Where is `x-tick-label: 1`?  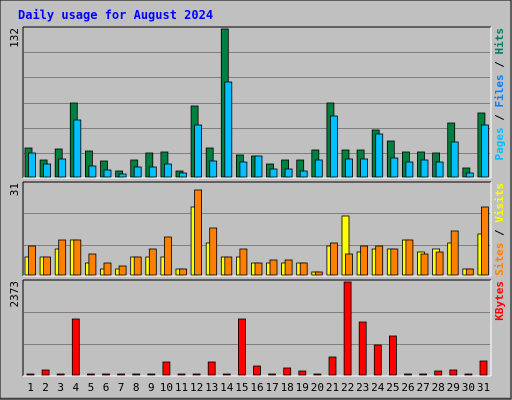
x-tick-label: 1 is located at coordinates (30, 387).